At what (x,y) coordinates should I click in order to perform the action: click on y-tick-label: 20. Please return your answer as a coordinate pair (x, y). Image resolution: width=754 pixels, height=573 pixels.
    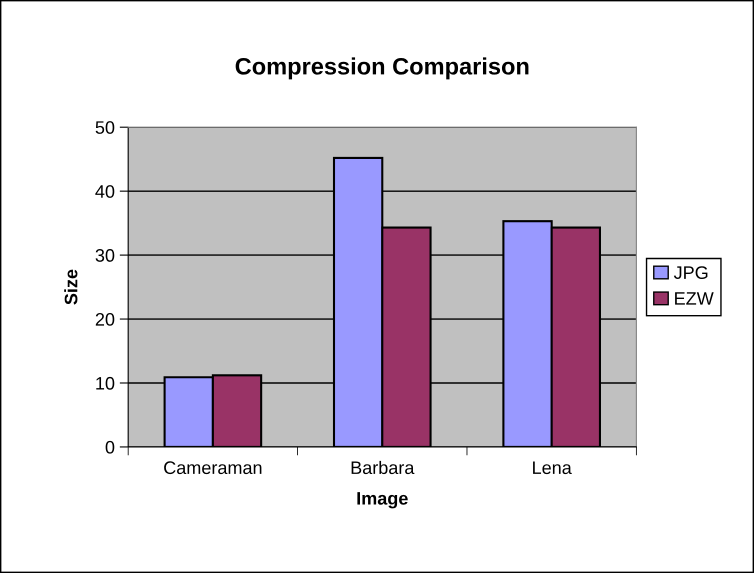
    Looking at the image, I should click on (105, 319).